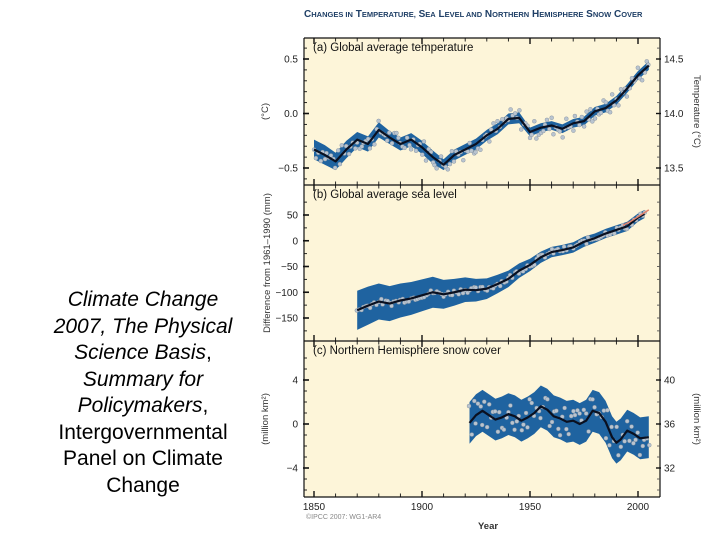  What do you see at coordinates (143, 485) in the screenshot?
I see `caption-line: Change` at bounding box center [143, 485].